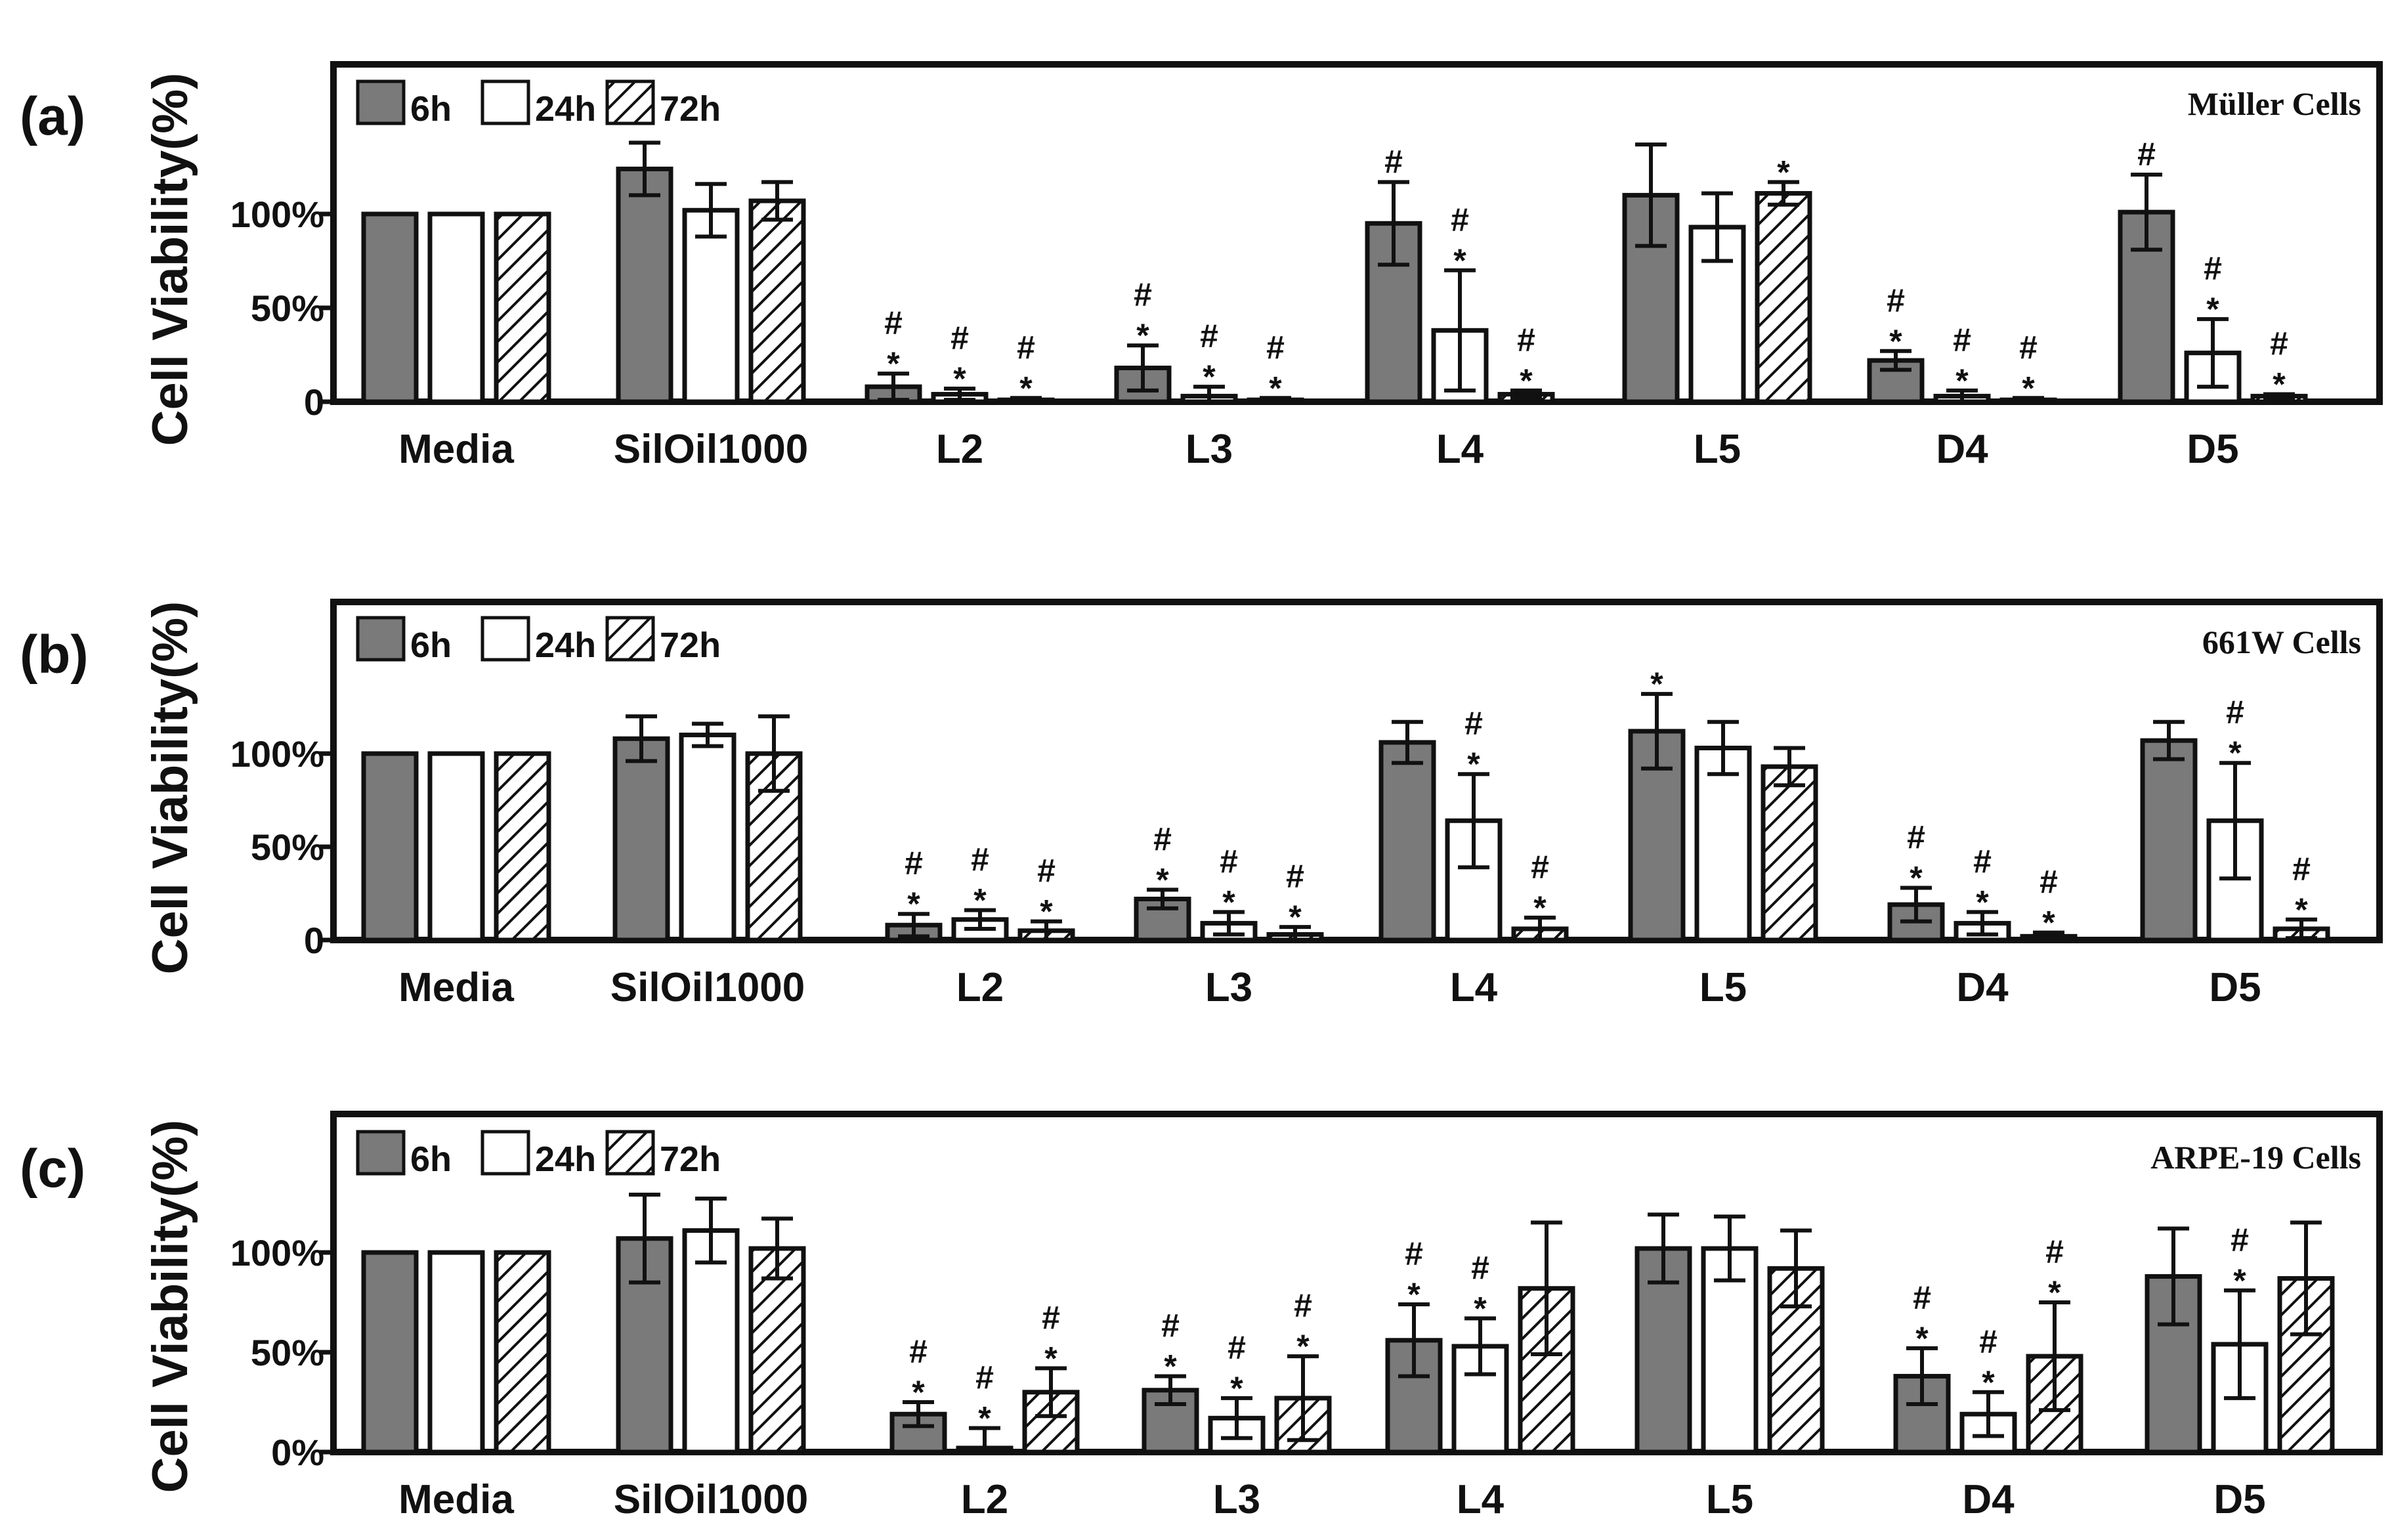 This screenshot has width=2392, height=1540. Describe the element at coordinates (456, 987) in the screenshot. I see `x-tick-label: Media` at that location.